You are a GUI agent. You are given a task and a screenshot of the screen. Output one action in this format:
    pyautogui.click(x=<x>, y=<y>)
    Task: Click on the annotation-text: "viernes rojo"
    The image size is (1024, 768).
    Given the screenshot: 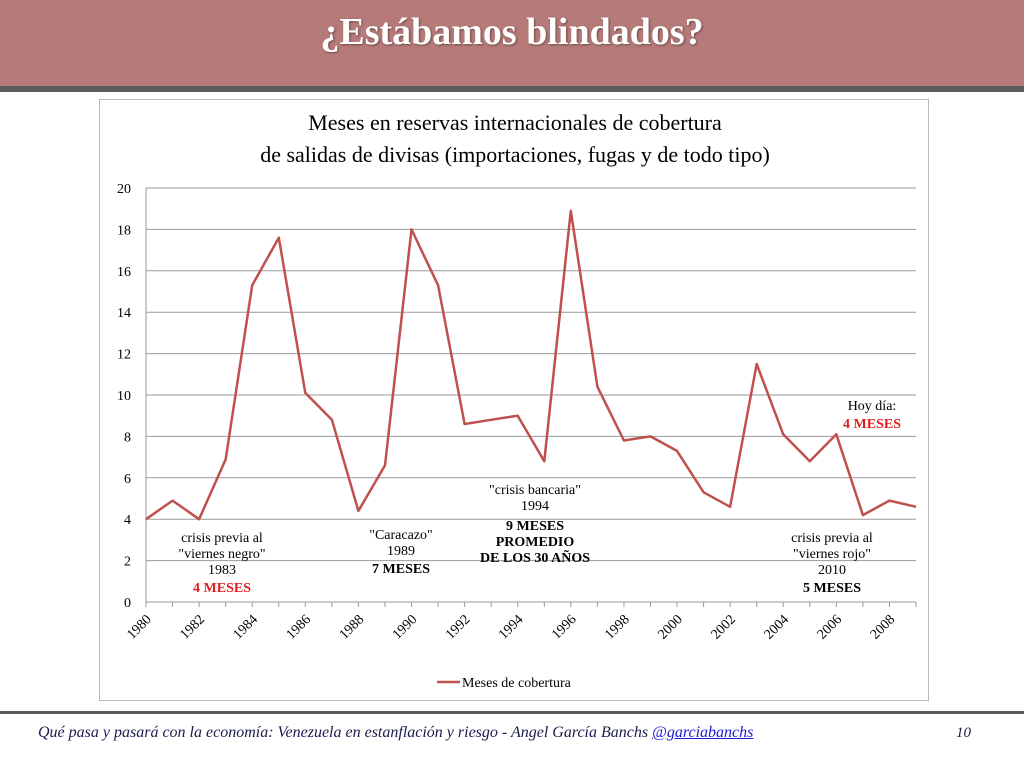 What is the action you would take?
    pyautogui.click(x=832, y=554)
    